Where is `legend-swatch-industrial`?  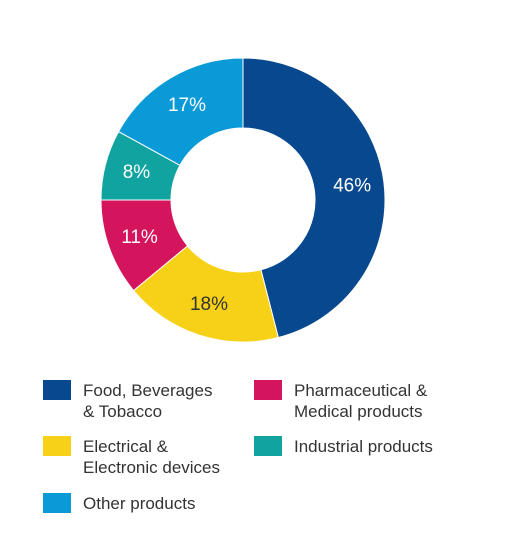
legend-swatch-industrial is located at coordinates (268, 446).